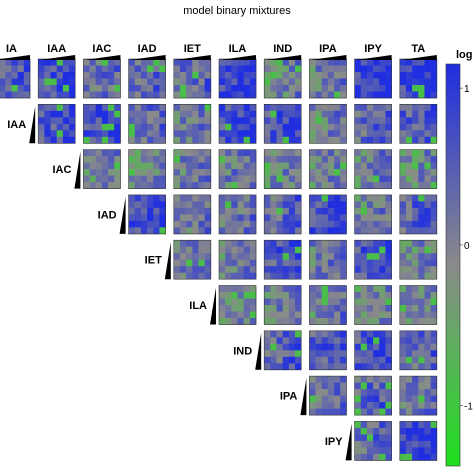 The image size is (474, 474). Describe the element at coordinates (56, 124) in the screenshot. I see `tile-border` at that location.